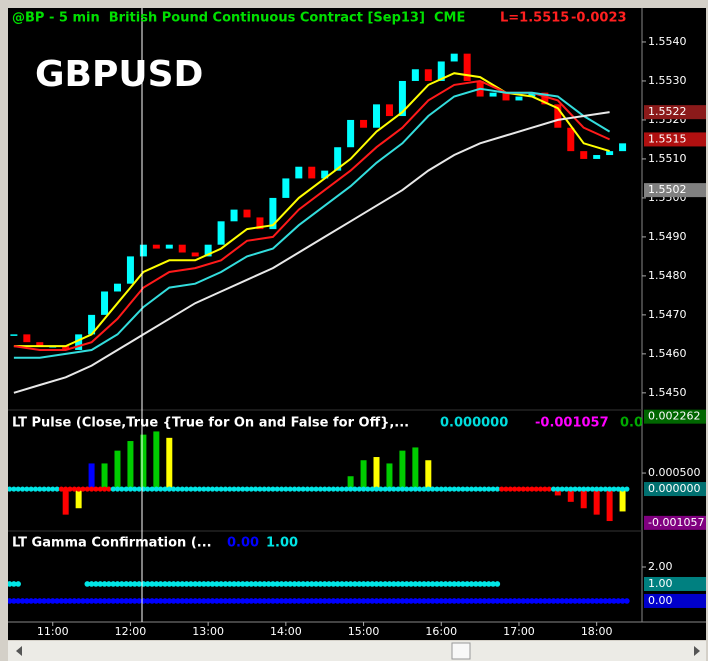 The image size is (708, 661). Describe the element at coordinates (674, 416) in the screenshot. I see `price-badge-label: 0.002262` at that location.